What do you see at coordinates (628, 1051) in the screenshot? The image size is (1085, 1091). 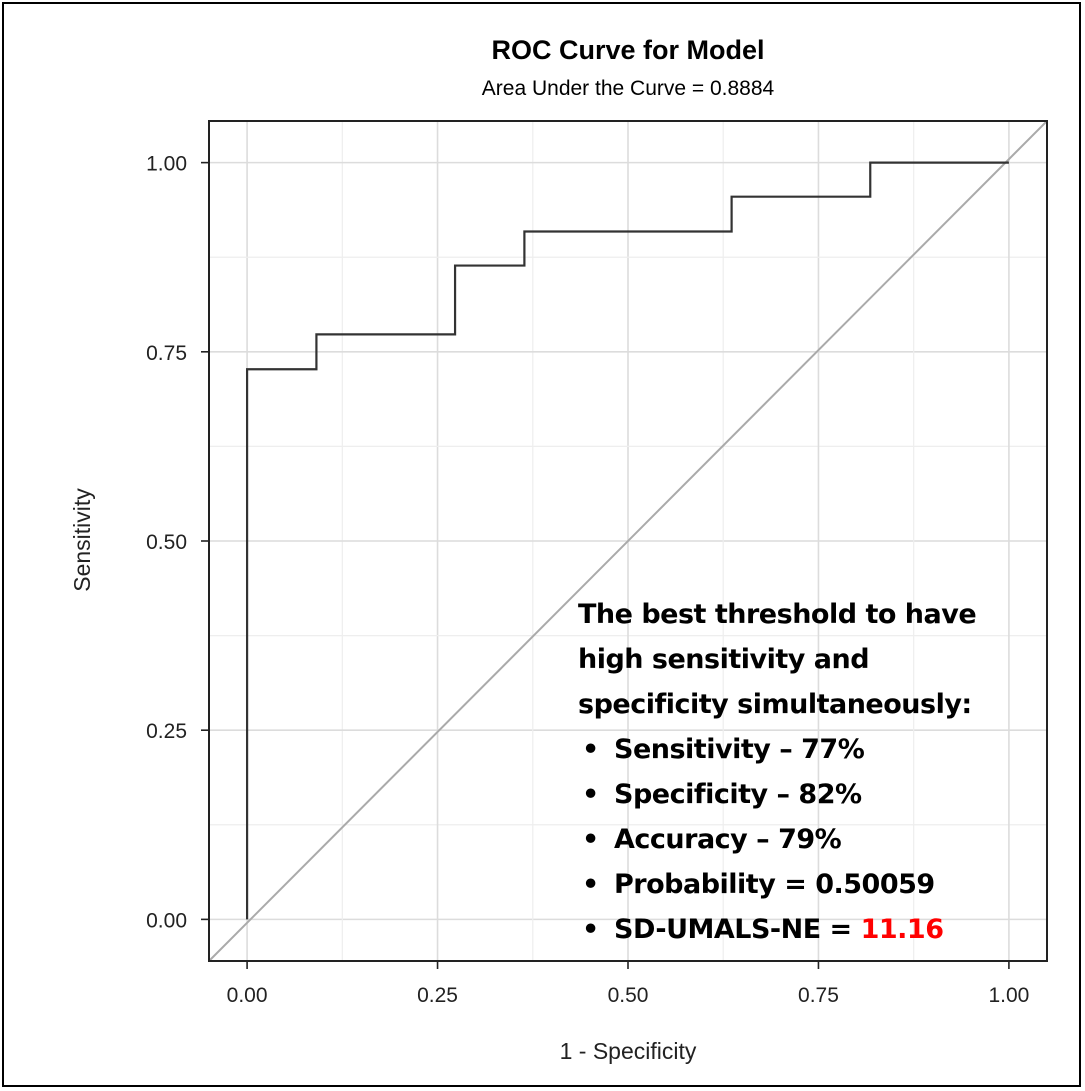 I see `x-axis-label: 1 - Specificity` at bounding box center [628, 1051].